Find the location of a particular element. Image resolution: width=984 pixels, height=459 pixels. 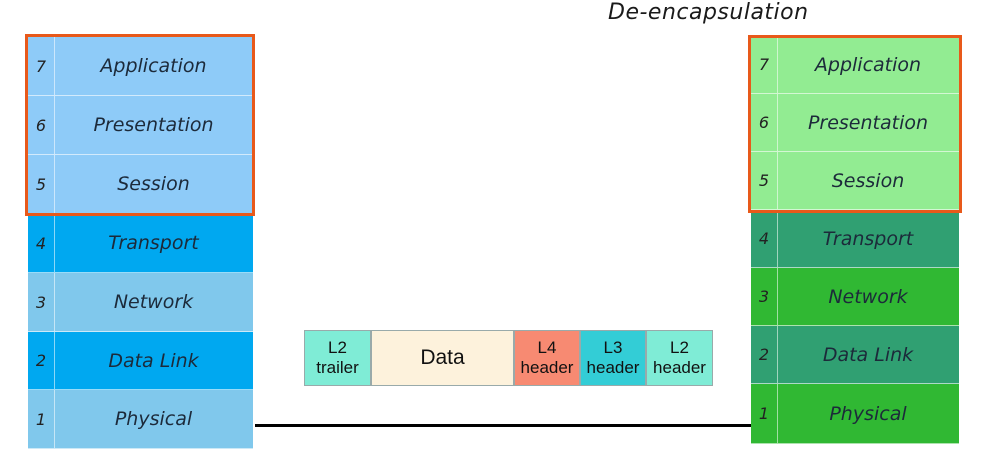

frame-cell-sublabel: trailer is located at coordinates (337, 367).